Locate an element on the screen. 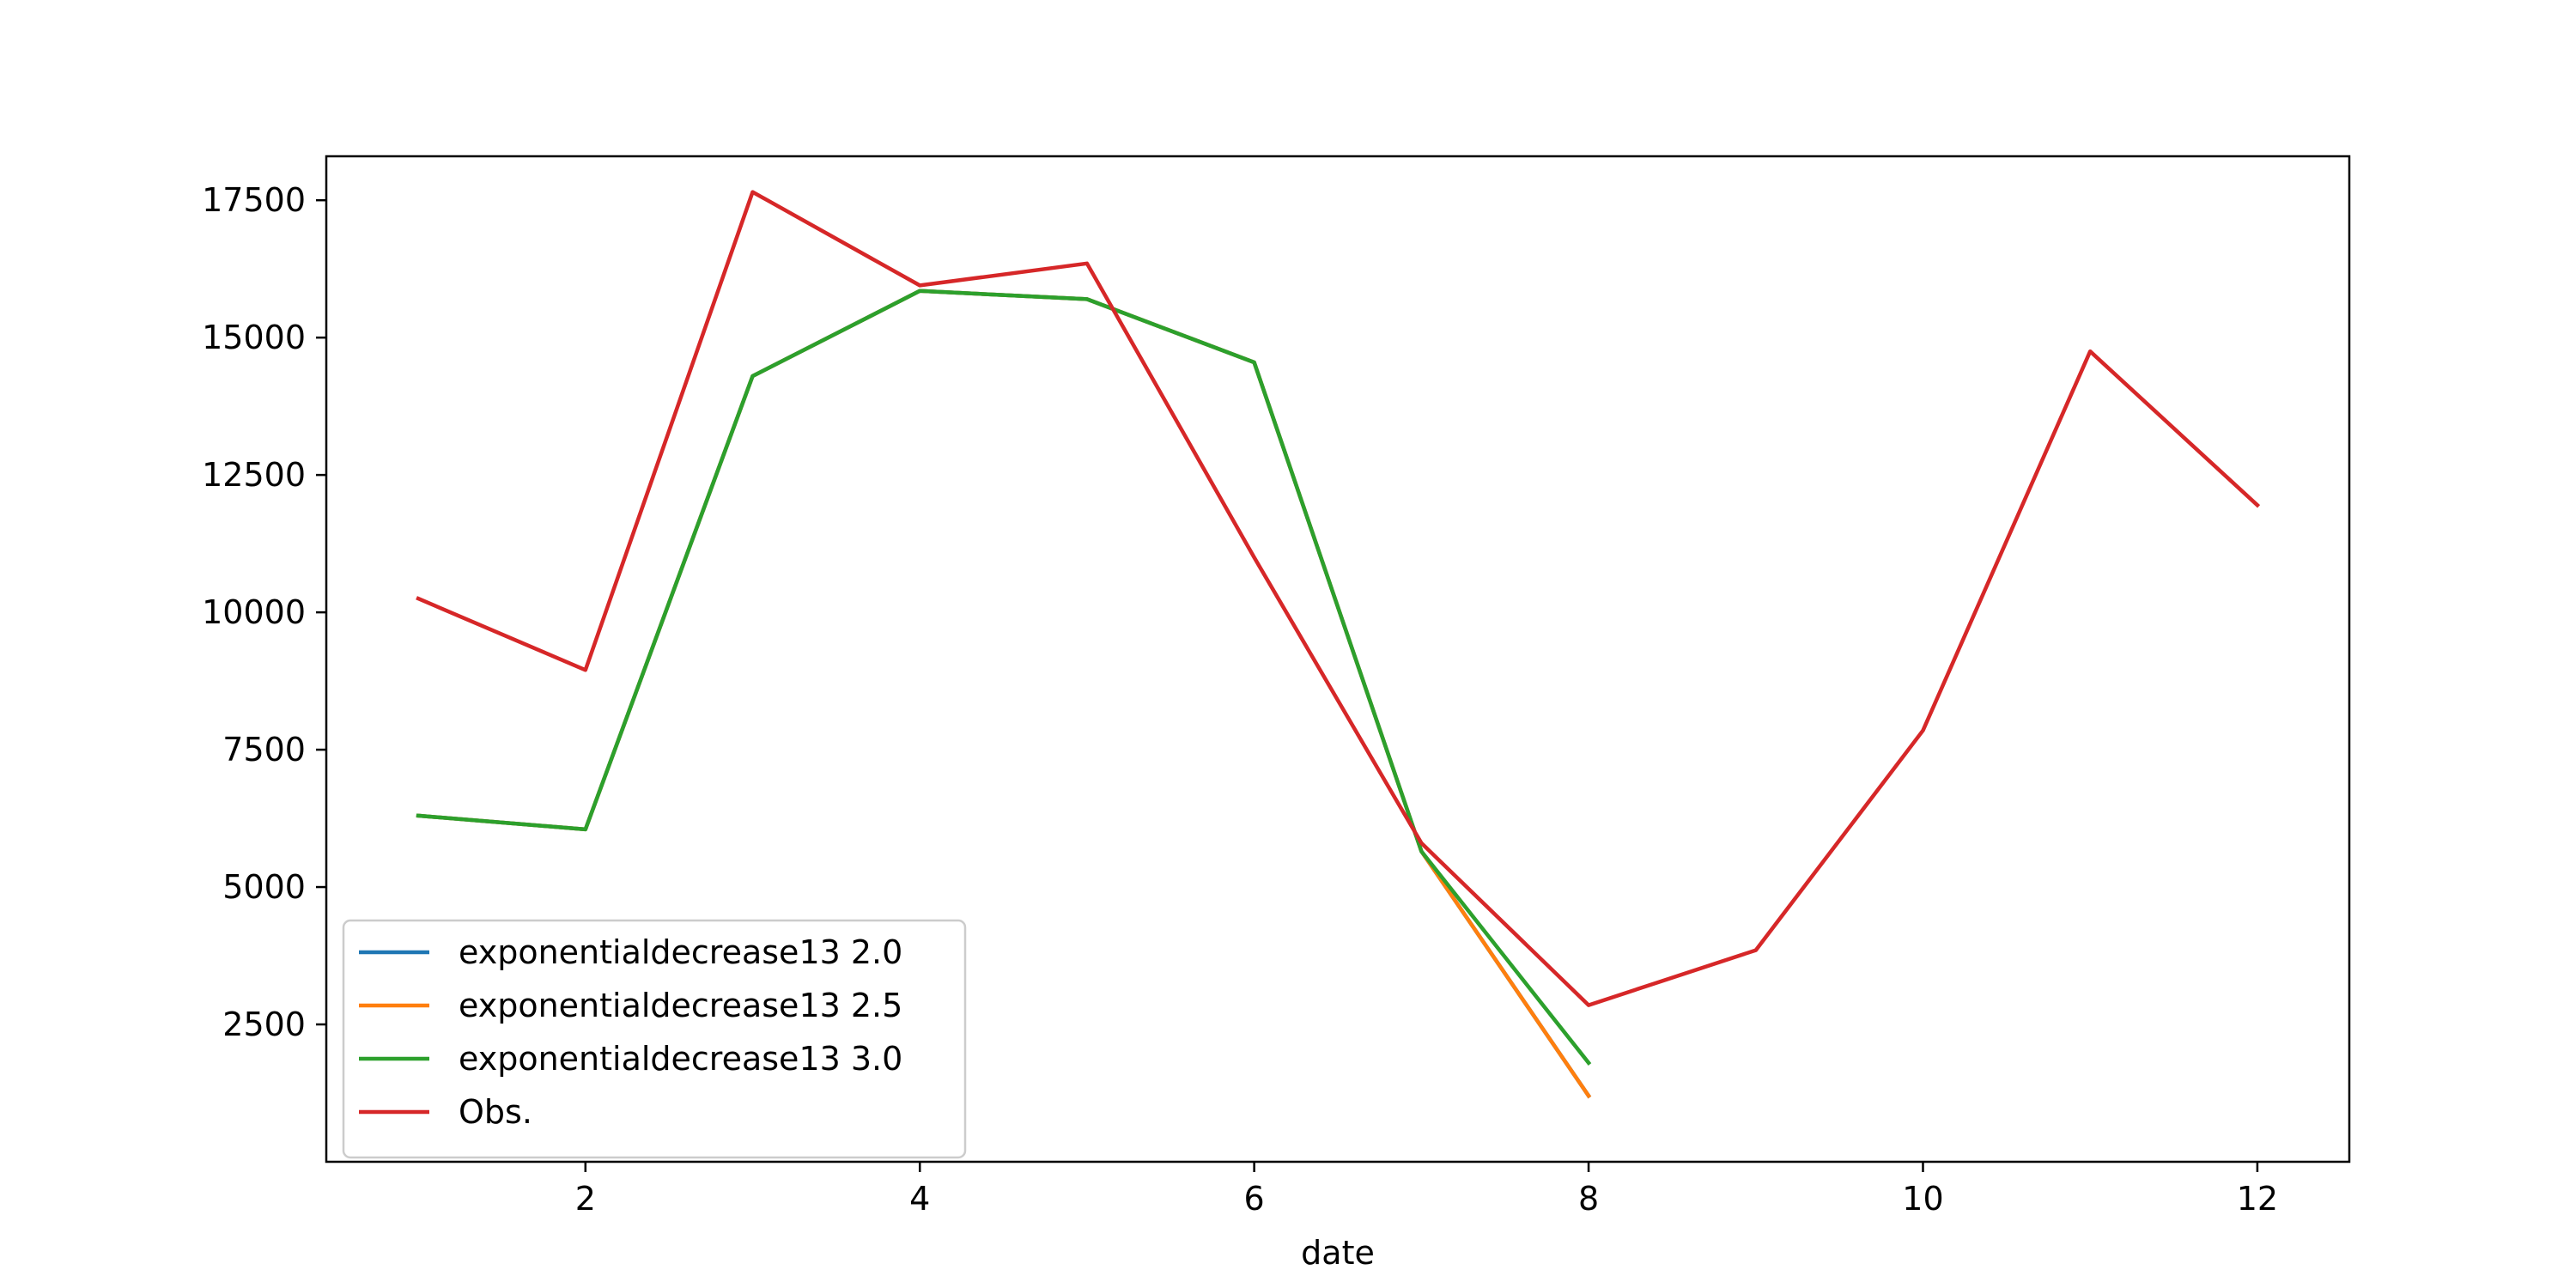 The width and height of the screenshot is (2576, 1288). x-tick-label: 4 is located at coordinates (919, 1199).